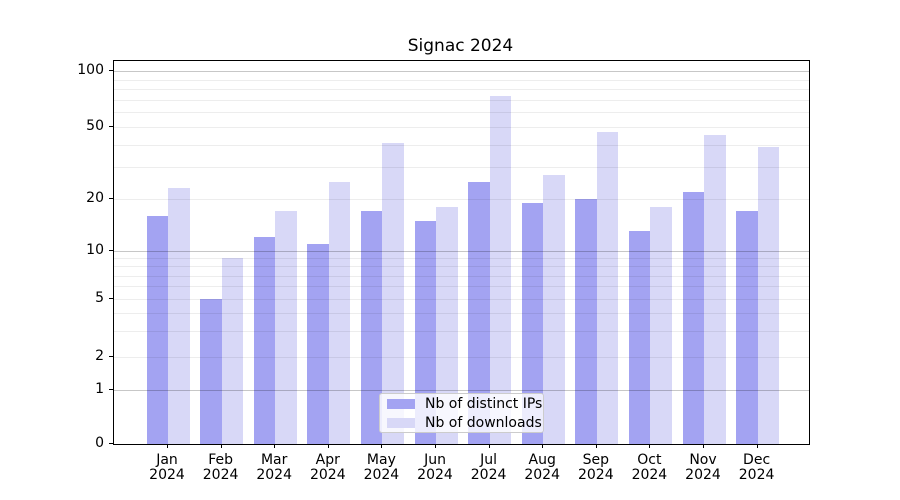 The height and width of the screenshot is (500, 900). What do you see at coordinates (339, 312) in the screenshot?
I see `bar-downloads-apr` at bounding box center [339, 312].